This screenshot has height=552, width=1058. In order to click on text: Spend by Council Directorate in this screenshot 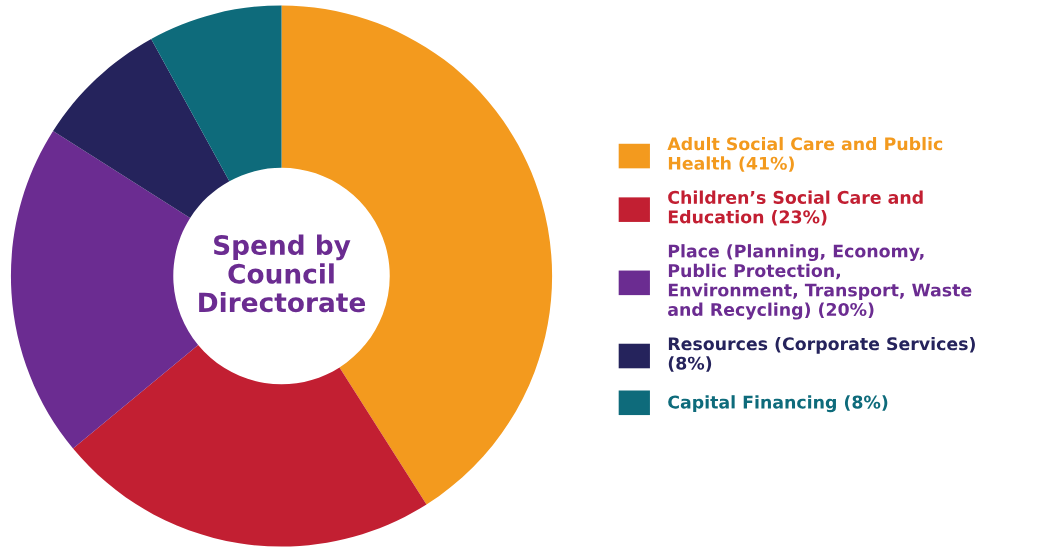, I will do `click(282, 273)`.